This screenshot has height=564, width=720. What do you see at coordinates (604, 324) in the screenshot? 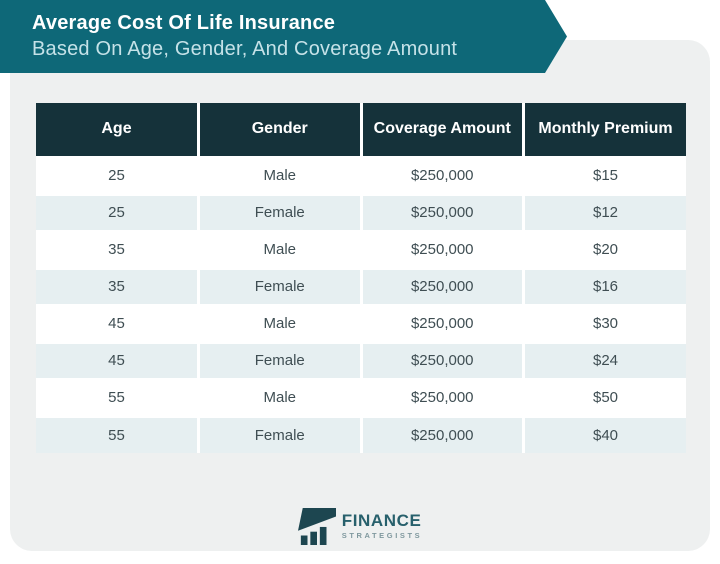
I see `table-cell: $30` at bounding box center [604, 324].